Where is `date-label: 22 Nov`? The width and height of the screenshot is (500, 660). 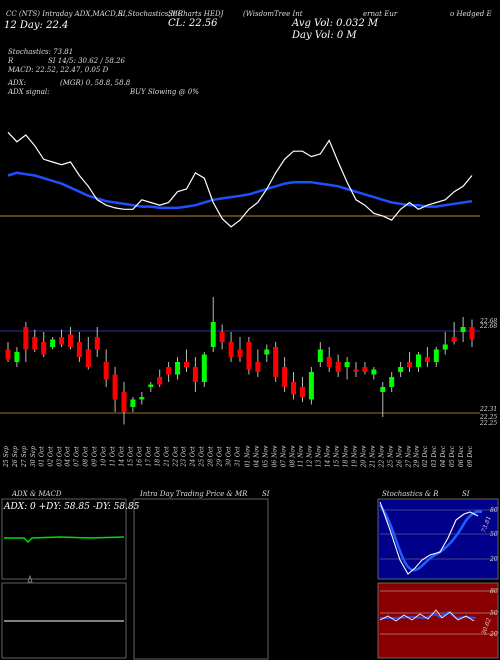 date-label: 22 Nov is located at coordinates (382, 456).